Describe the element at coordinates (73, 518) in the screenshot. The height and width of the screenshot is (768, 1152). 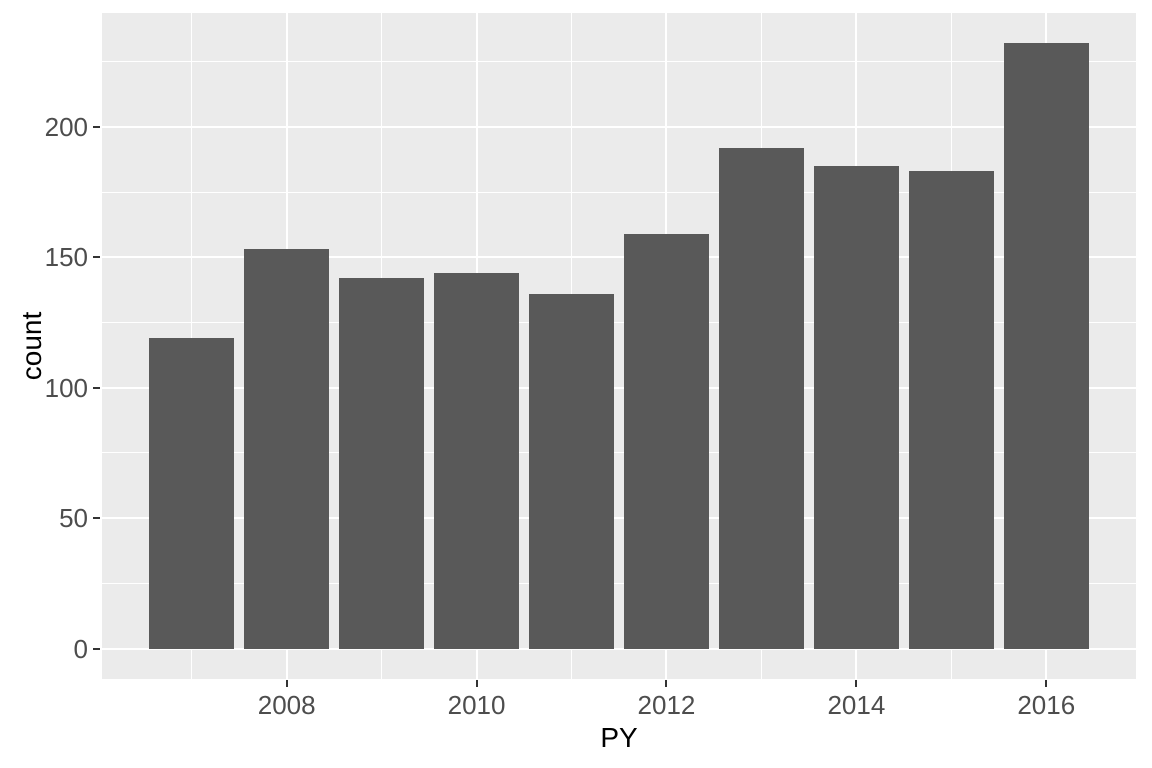
I see `y-tick-label: 50` at that location.